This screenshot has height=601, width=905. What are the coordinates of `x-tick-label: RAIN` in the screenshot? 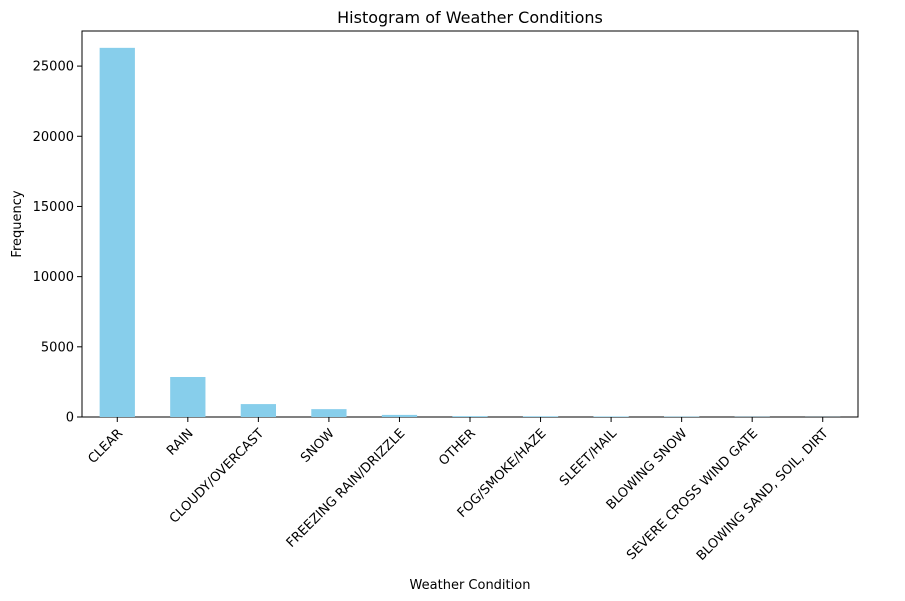 It's located at (180, 442).